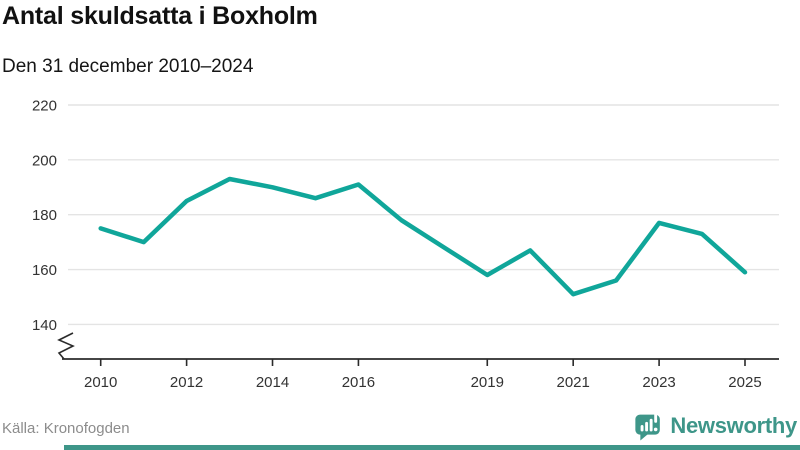 This screenshot has height=450, width=800. What do you see at coordinates (44, 106) in the screenshot?
I see `y-axis-tick-label: 220` at bounding box center [44, 106].